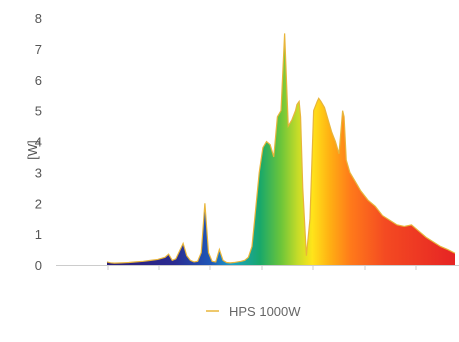  Describe the element at coordinates (32, 150) in the screenshot. I see `y-axis-label: [W]` at that location.